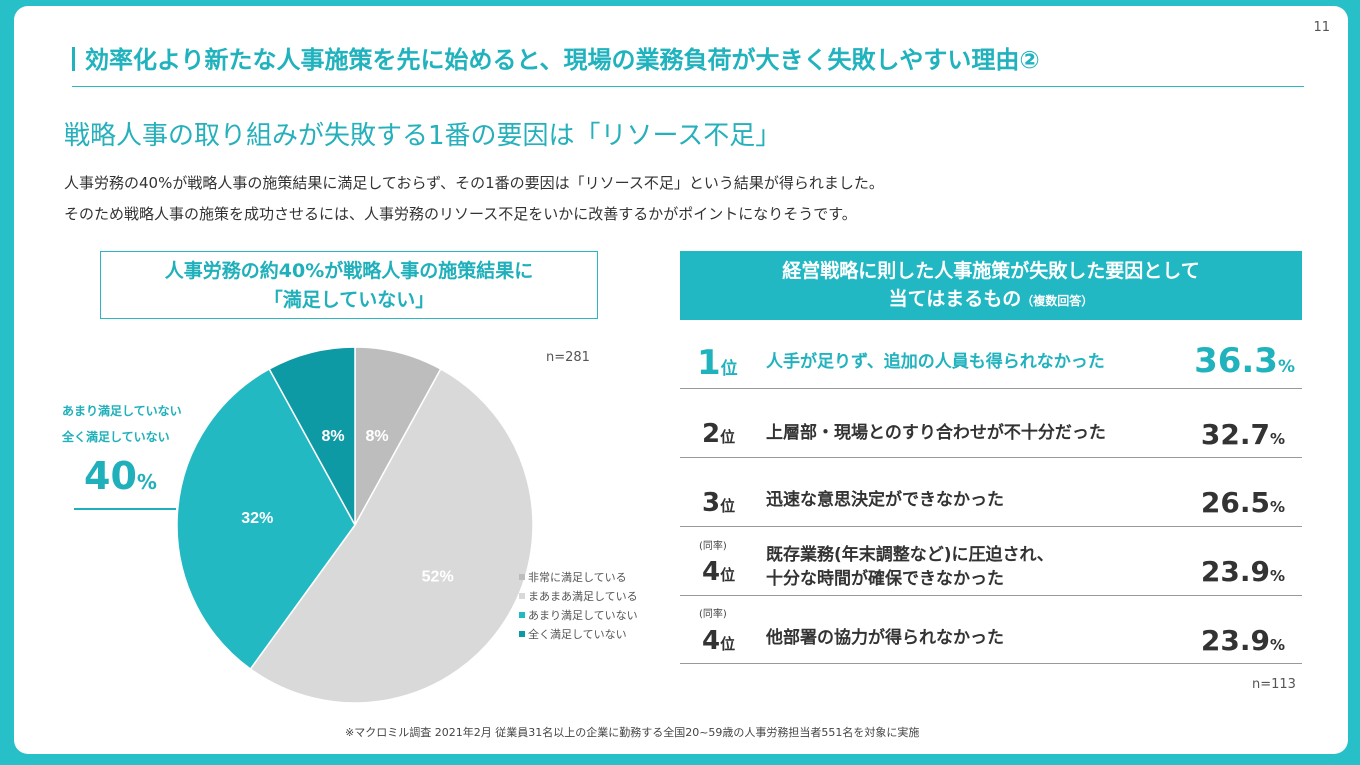  Describe the element at coordinates (713, 614) in the screenshot. I see `rank-4b-tie-label: (同率)` at that location.